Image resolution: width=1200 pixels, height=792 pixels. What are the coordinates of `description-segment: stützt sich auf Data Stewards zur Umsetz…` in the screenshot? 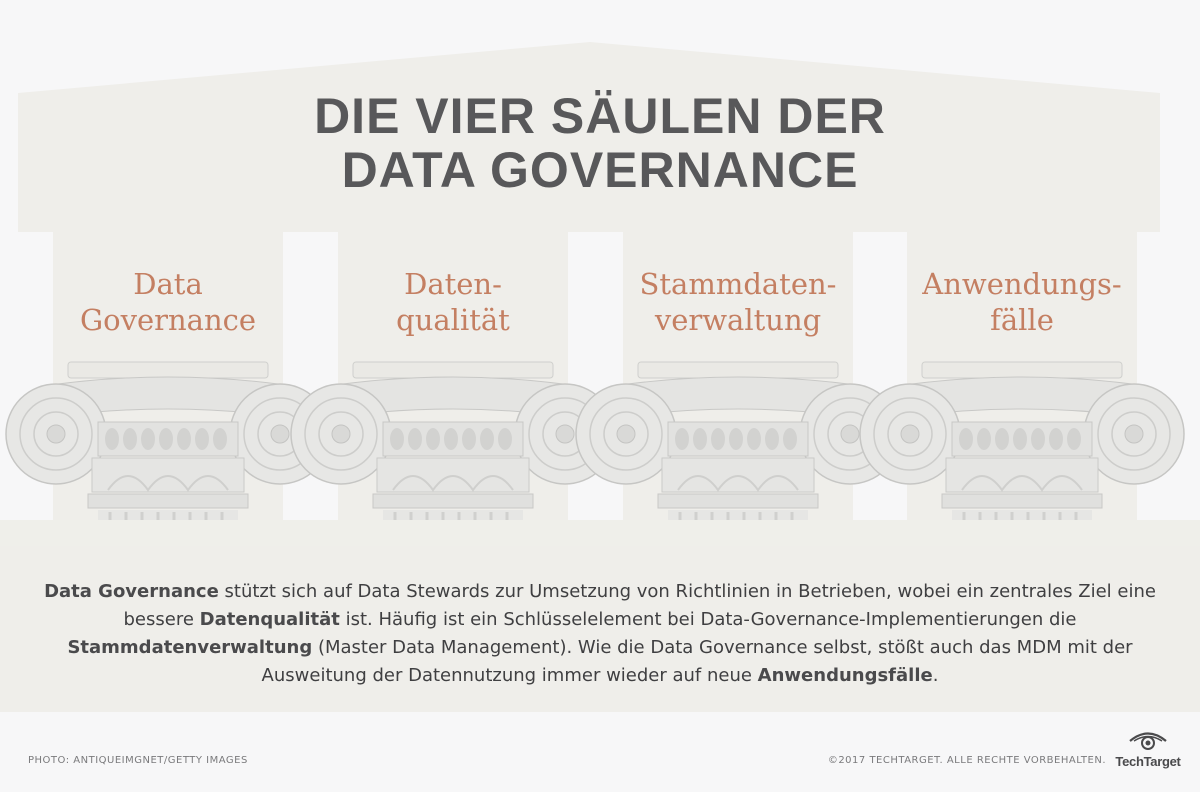 It's located at (639, 605).